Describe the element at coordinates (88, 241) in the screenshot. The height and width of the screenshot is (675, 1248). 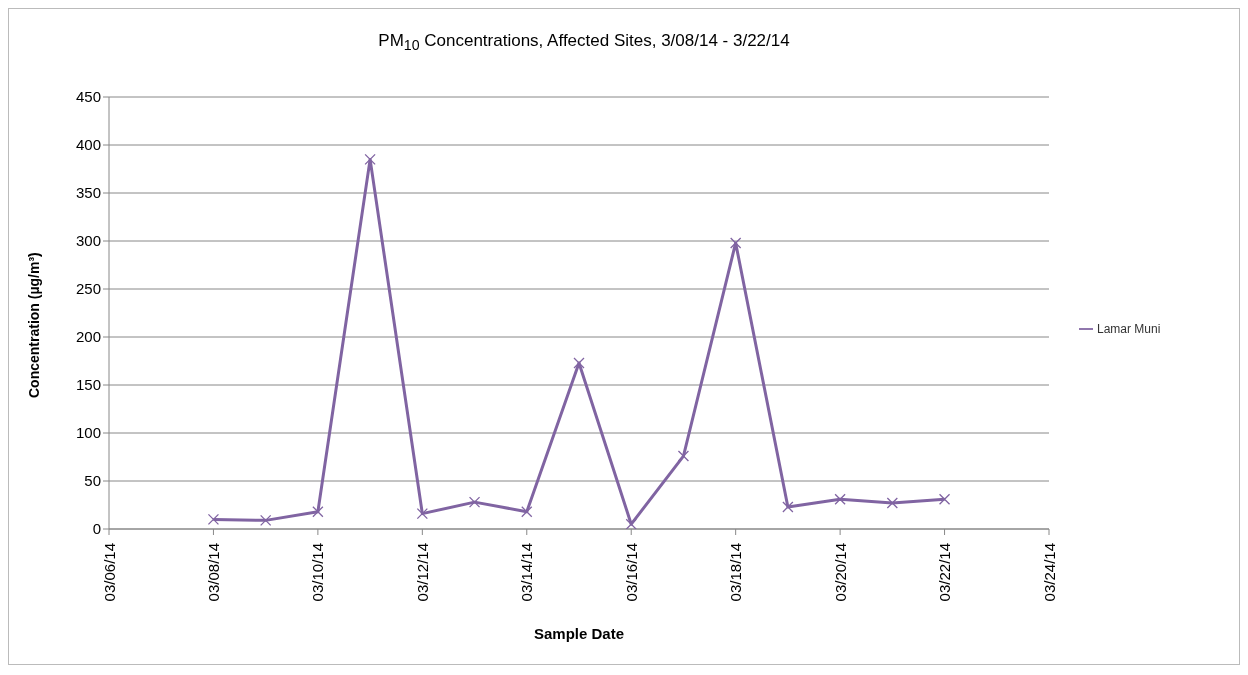
I see `y-tick-label: 300` at that location.